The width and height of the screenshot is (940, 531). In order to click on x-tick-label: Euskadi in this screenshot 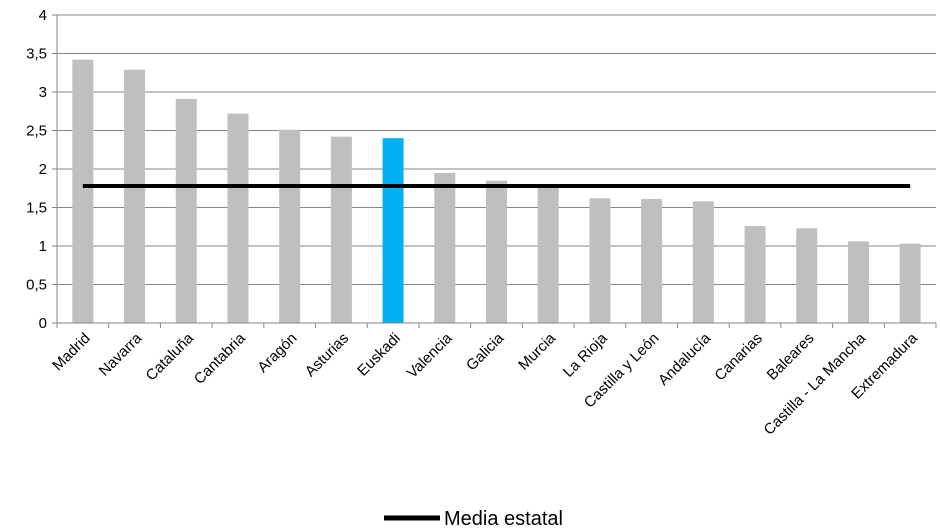, I will do `click(379, 355)`.